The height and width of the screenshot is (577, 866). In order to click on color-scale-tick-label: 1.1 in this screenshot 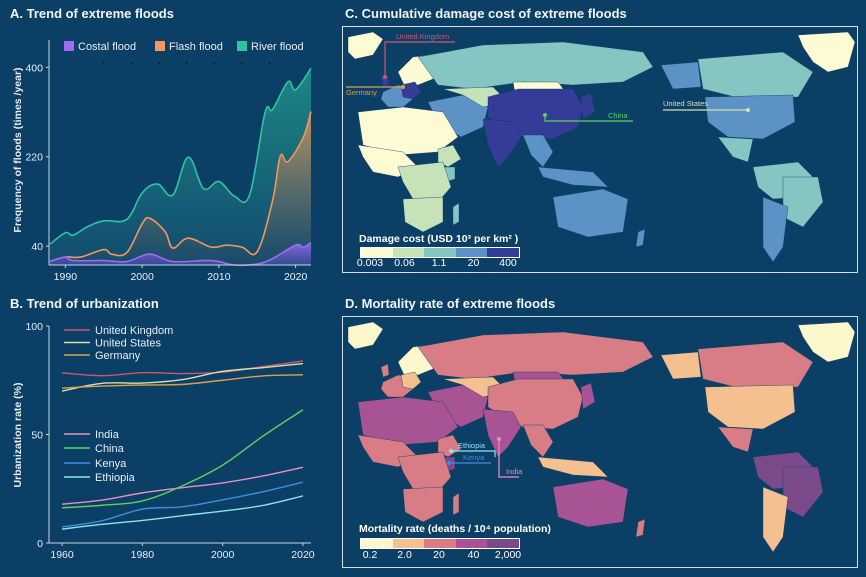, I will do `click(439, 263)`.